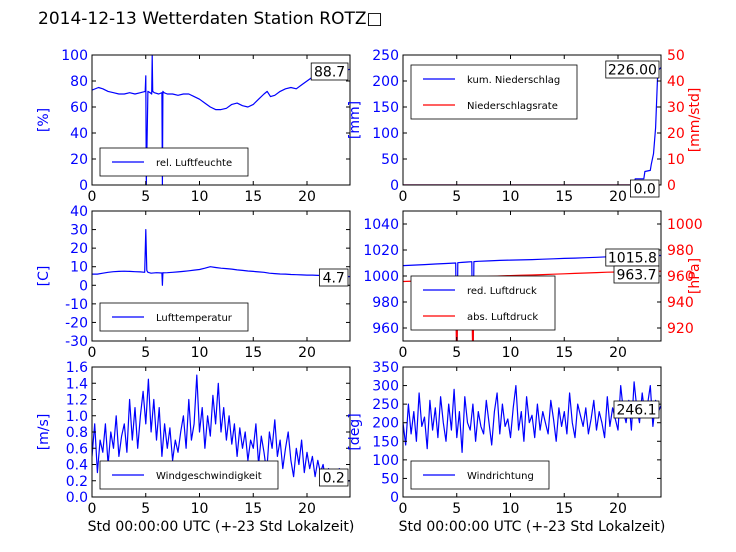  Describe the element at coordinates (680, 303) in the screenshot. I see `y-right-tick-label: 940` at that location.